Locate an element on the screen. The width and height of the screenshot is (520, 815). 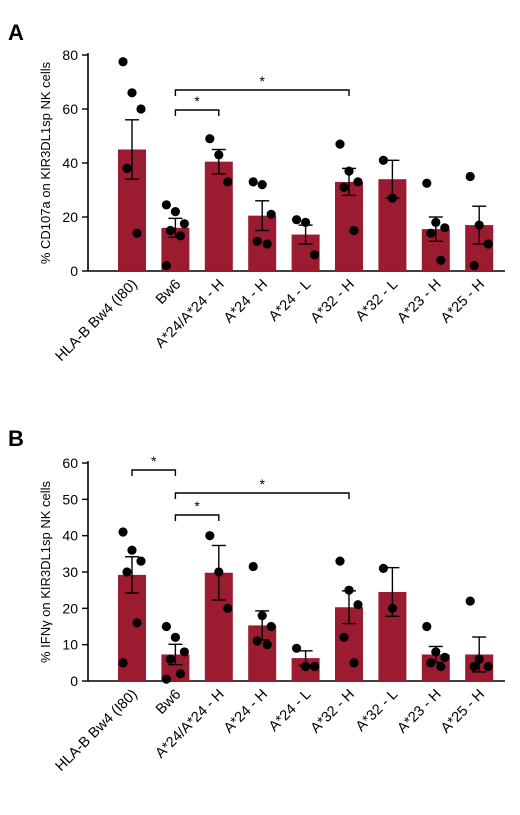
x-tick-label: A*32 - L is located at coordinates (377, 711).